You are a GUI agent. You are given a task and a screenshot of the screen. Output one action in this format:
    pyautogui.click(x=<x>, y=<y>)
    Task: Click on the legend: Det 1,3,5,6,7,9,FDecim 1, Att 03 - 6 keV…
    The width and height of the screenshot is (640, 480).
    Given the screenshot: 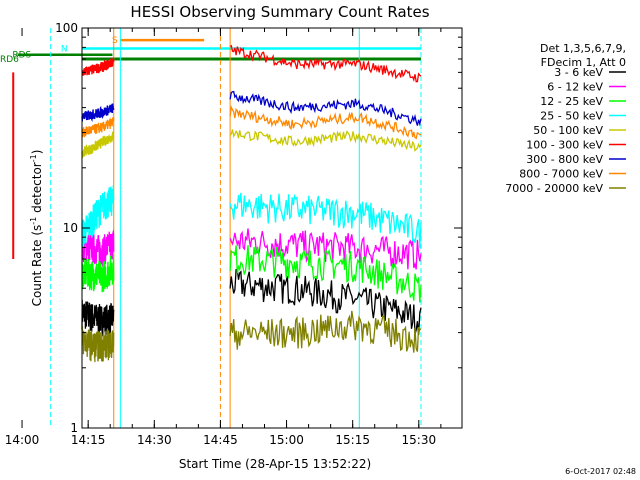 What is the action you would take?
    pyautogui.click(x=565, y=118)
    